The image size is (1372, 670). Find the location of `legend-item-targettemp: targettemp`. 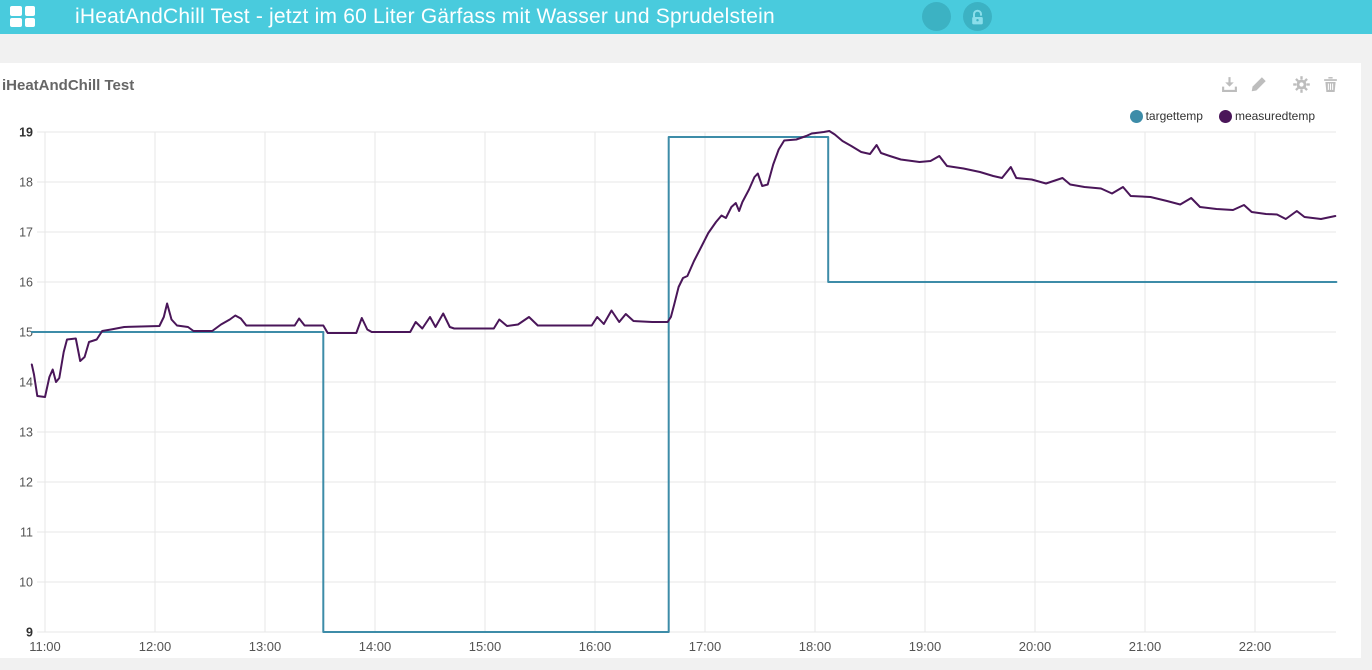

legend-item-targettemp: targettemp is located at coordinates (1166, 116).